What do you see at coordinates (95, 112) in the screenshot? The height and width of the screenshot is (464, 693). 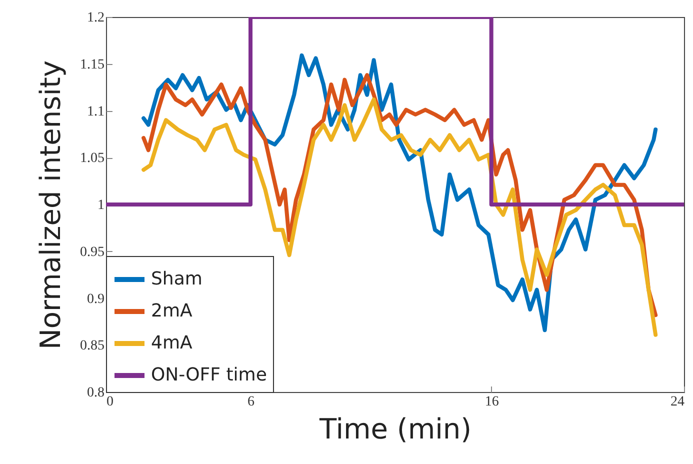 I see `y-tick-label: 1.1` at bounding box center [95, 112].